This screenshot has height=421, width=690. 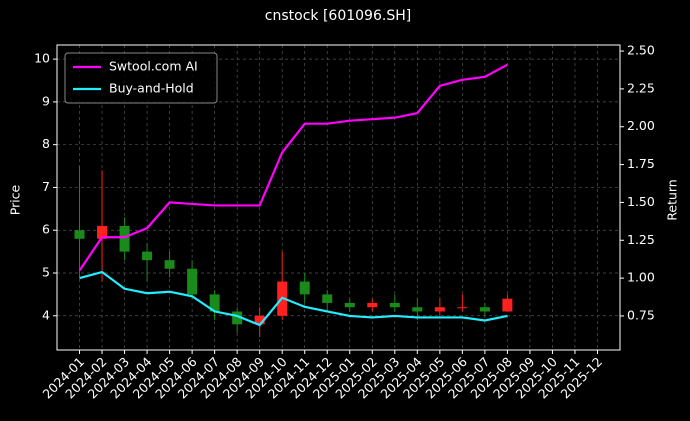 I want to click on y2-tick-label: 1.25, so click(x=641, y=239).